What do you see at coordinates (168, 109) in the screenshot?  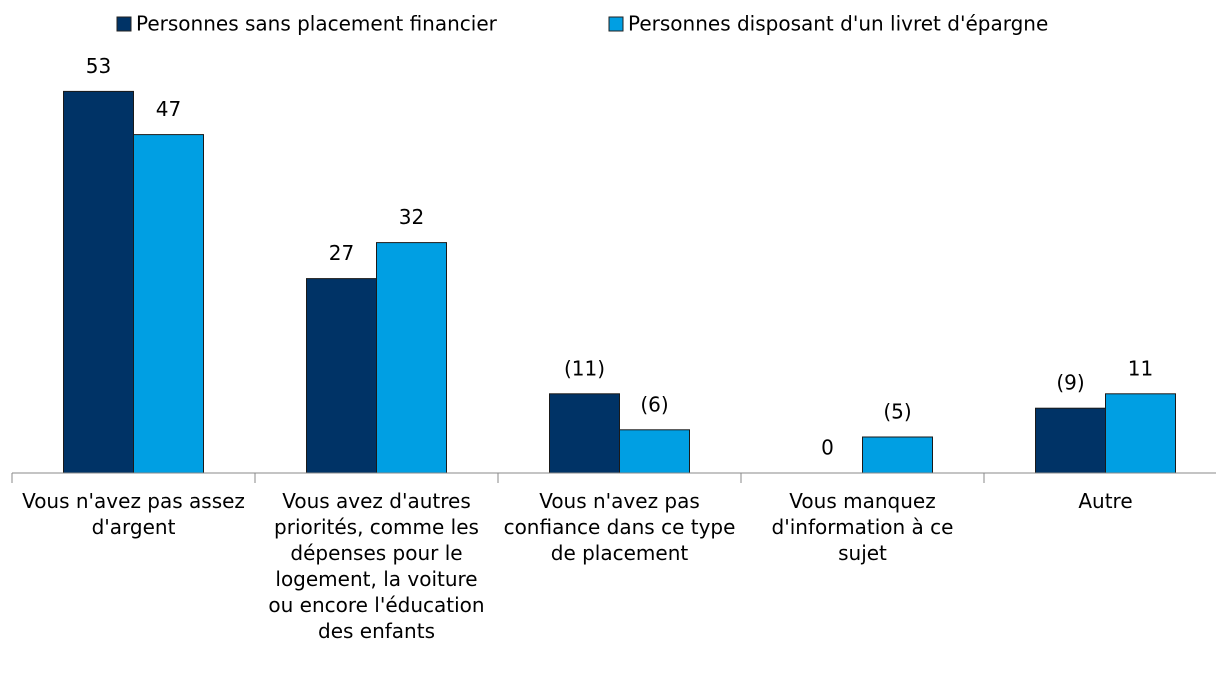 I see `data-label: 47` at bounding box center [168, 109].